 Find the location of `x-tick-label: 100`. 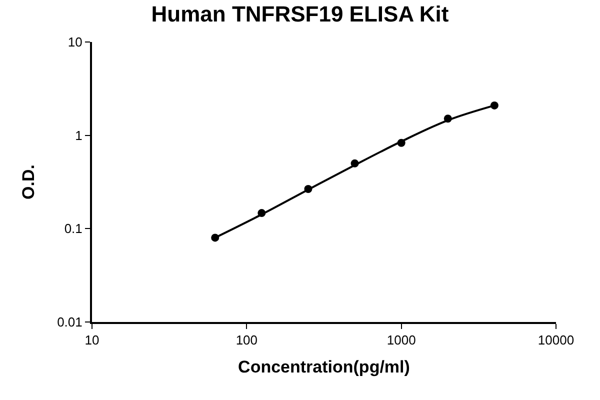

x-tick-label: 100 is located at coordinates (247, 340).